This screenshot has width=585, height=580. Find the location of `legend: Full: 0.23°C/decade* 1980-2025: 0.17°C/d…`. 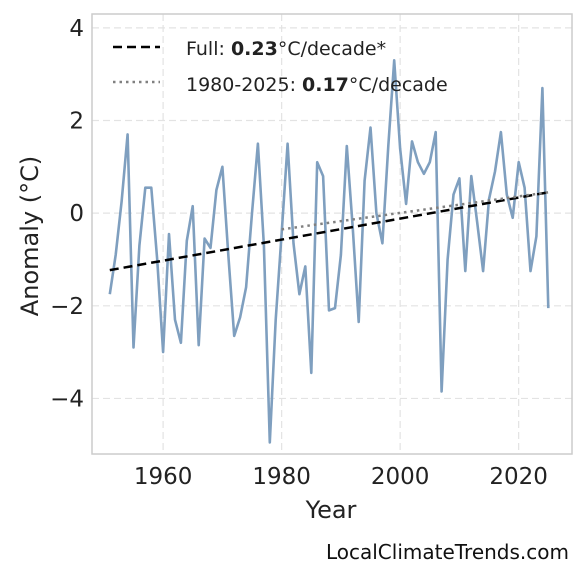

legend: Full: 0.23°C/decade* 1980-2025: 0.17°C/d… is located at coordinates (280, 67).